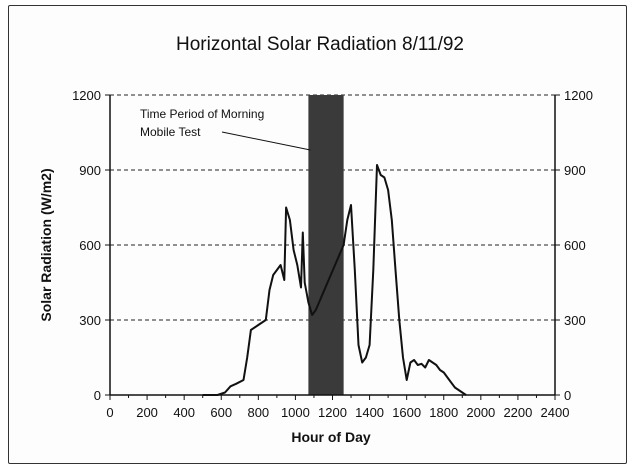  Describe the element at coordinates (202, 114) in the screenshot. I see `annotation-text-line: Time Period of Morning` at that location.